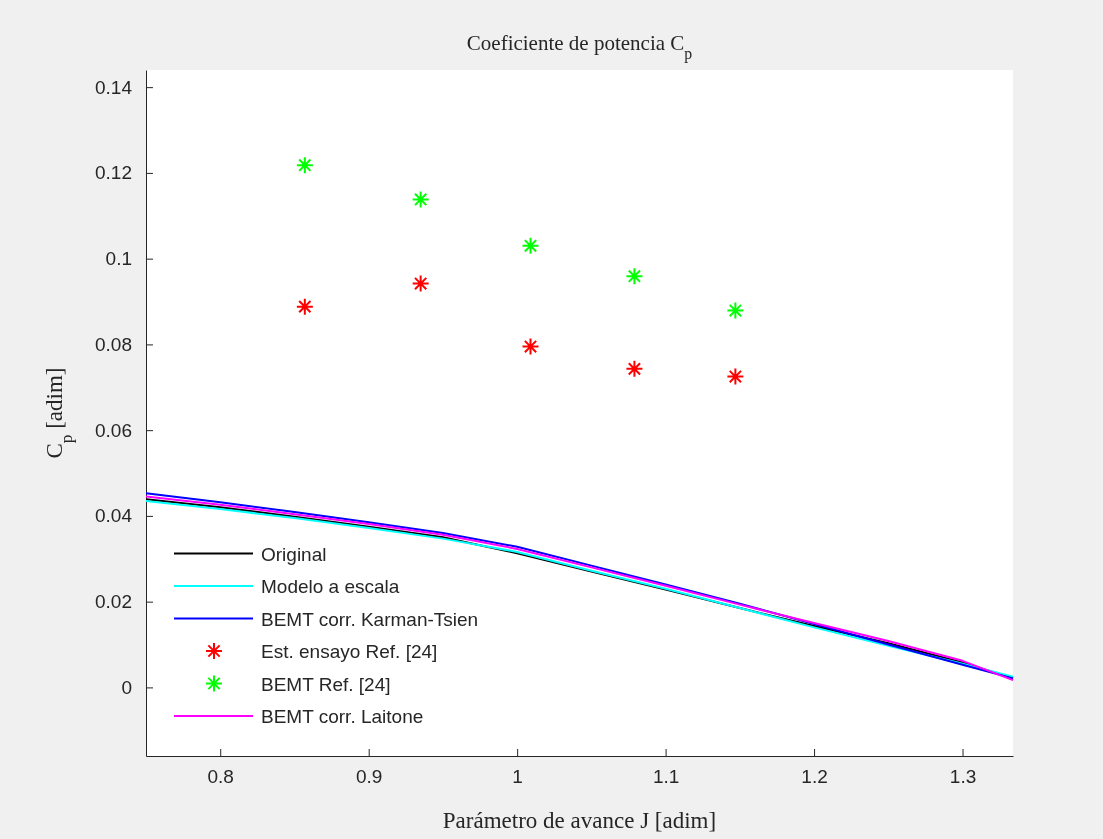 The height and width of the screenshot is (839, 1103). Describe the element at coordinates (113, 173) in the screenshot. I see `y-tick-label: 0.12` at that location.